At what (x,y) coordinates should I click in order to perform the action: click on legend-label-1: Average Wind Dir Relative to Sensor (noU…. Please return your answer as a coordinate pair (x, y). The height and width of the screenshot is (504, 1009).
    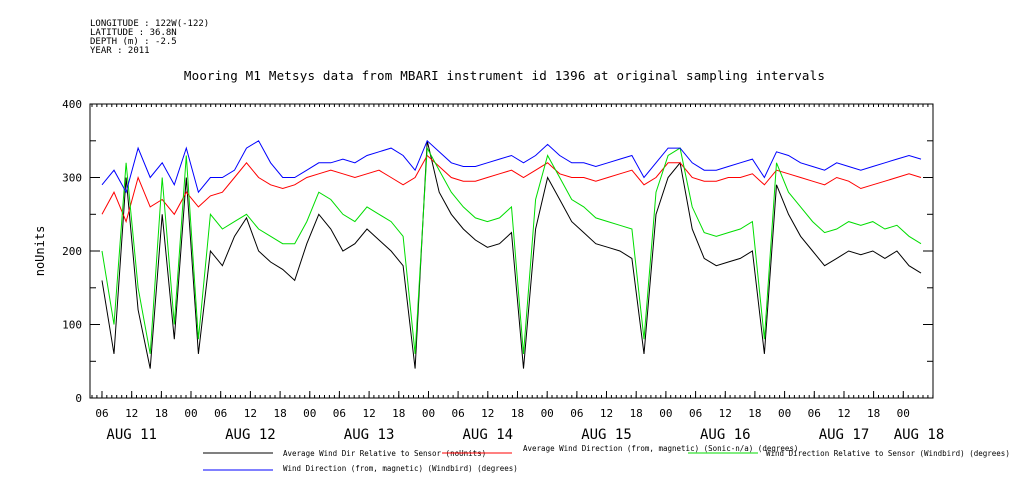
    Looking at the image, I should click on (384, 453).